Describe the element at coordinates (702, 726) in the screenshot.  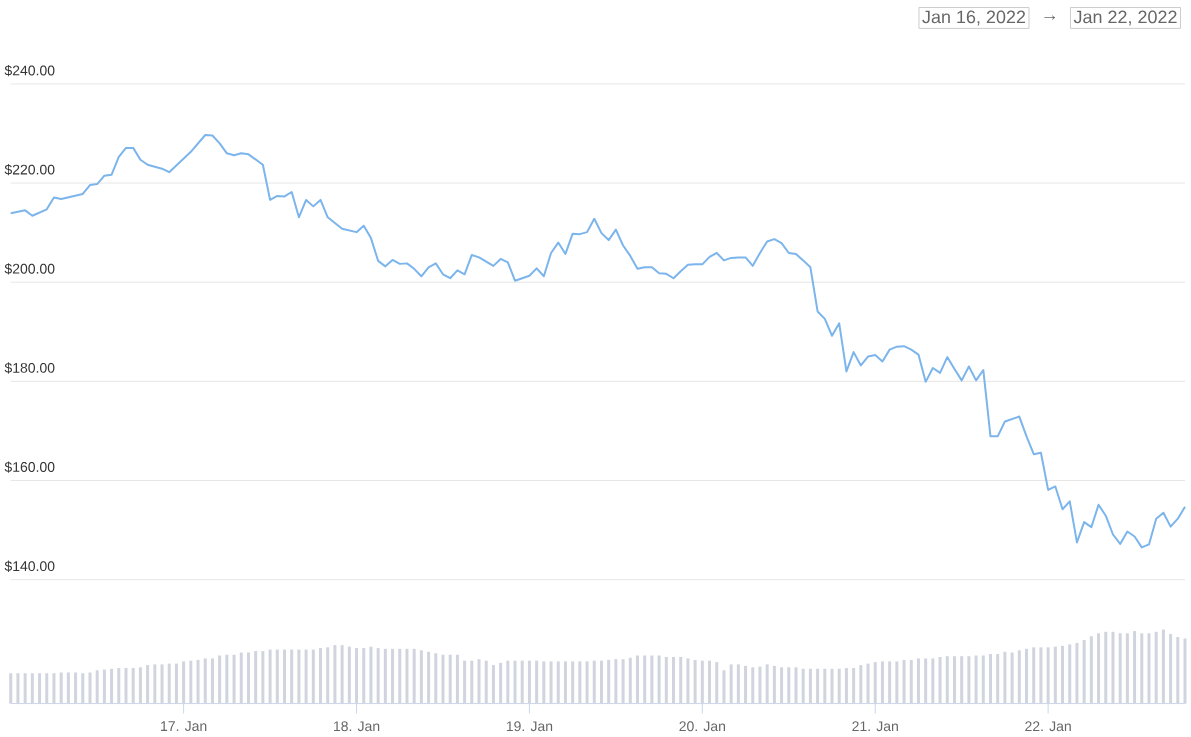
I see `x-tick-label: 20. Jan` at that location.